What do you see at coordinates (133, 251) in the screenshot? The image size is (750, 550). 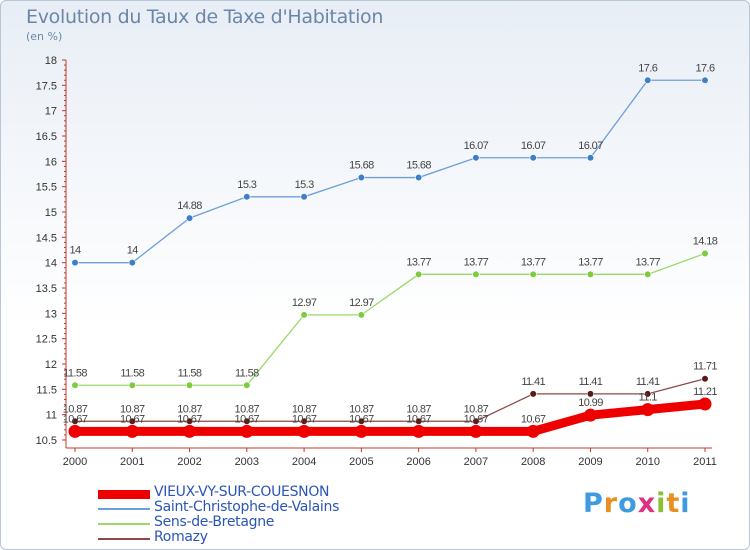 I see `data-label-saint-christophe-de-valains: 14` at bounding box center [133, 251].